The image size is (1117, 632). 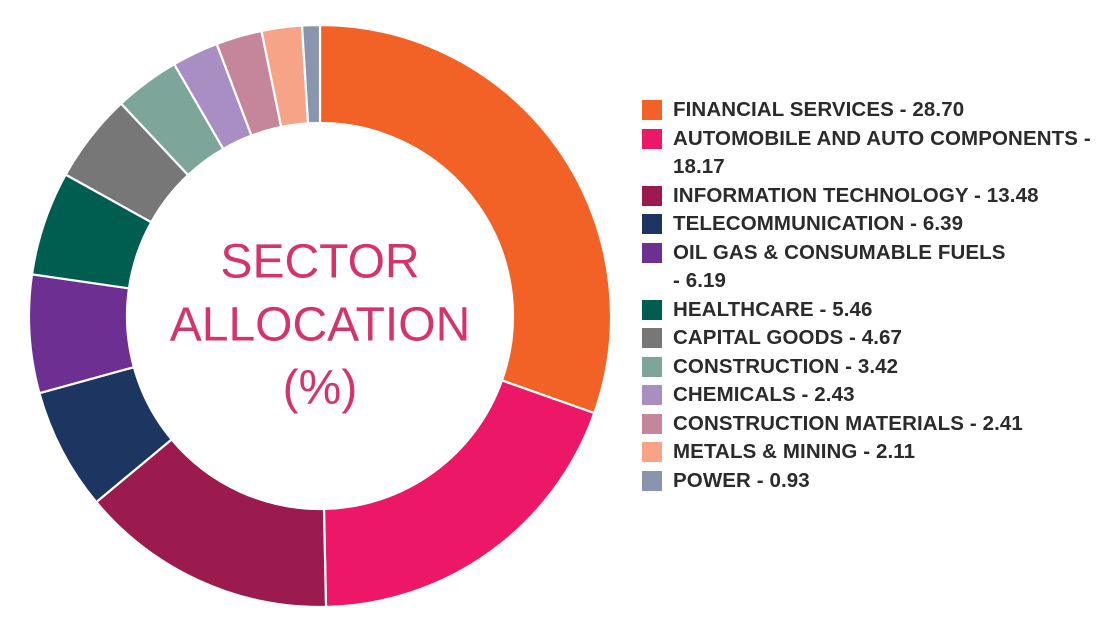 What do you see at coordinates (818, 223) in the screenshot?
I see `legend-label-line: TELECOMMUNICATION - 6.39` at bounding box center [818, 223].